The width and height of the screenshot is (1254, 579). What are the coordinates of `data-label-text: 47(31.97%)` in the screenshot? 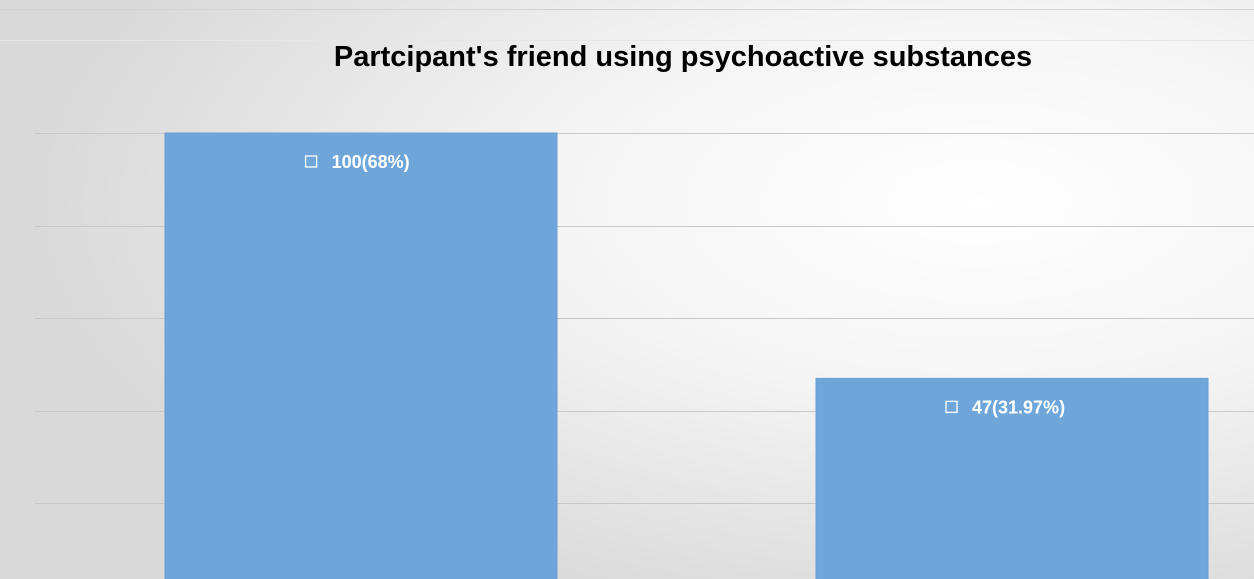 It's located at (1018, 407).